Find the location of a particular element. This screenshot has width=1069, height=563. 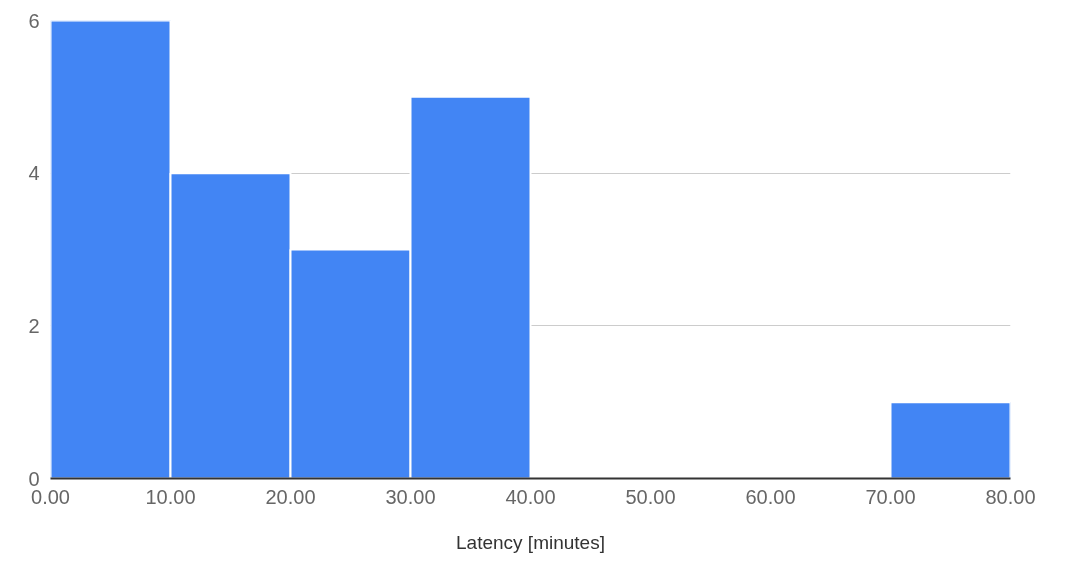

x-axis-title: Latency [minutes] is located at coordinates (530, 542).